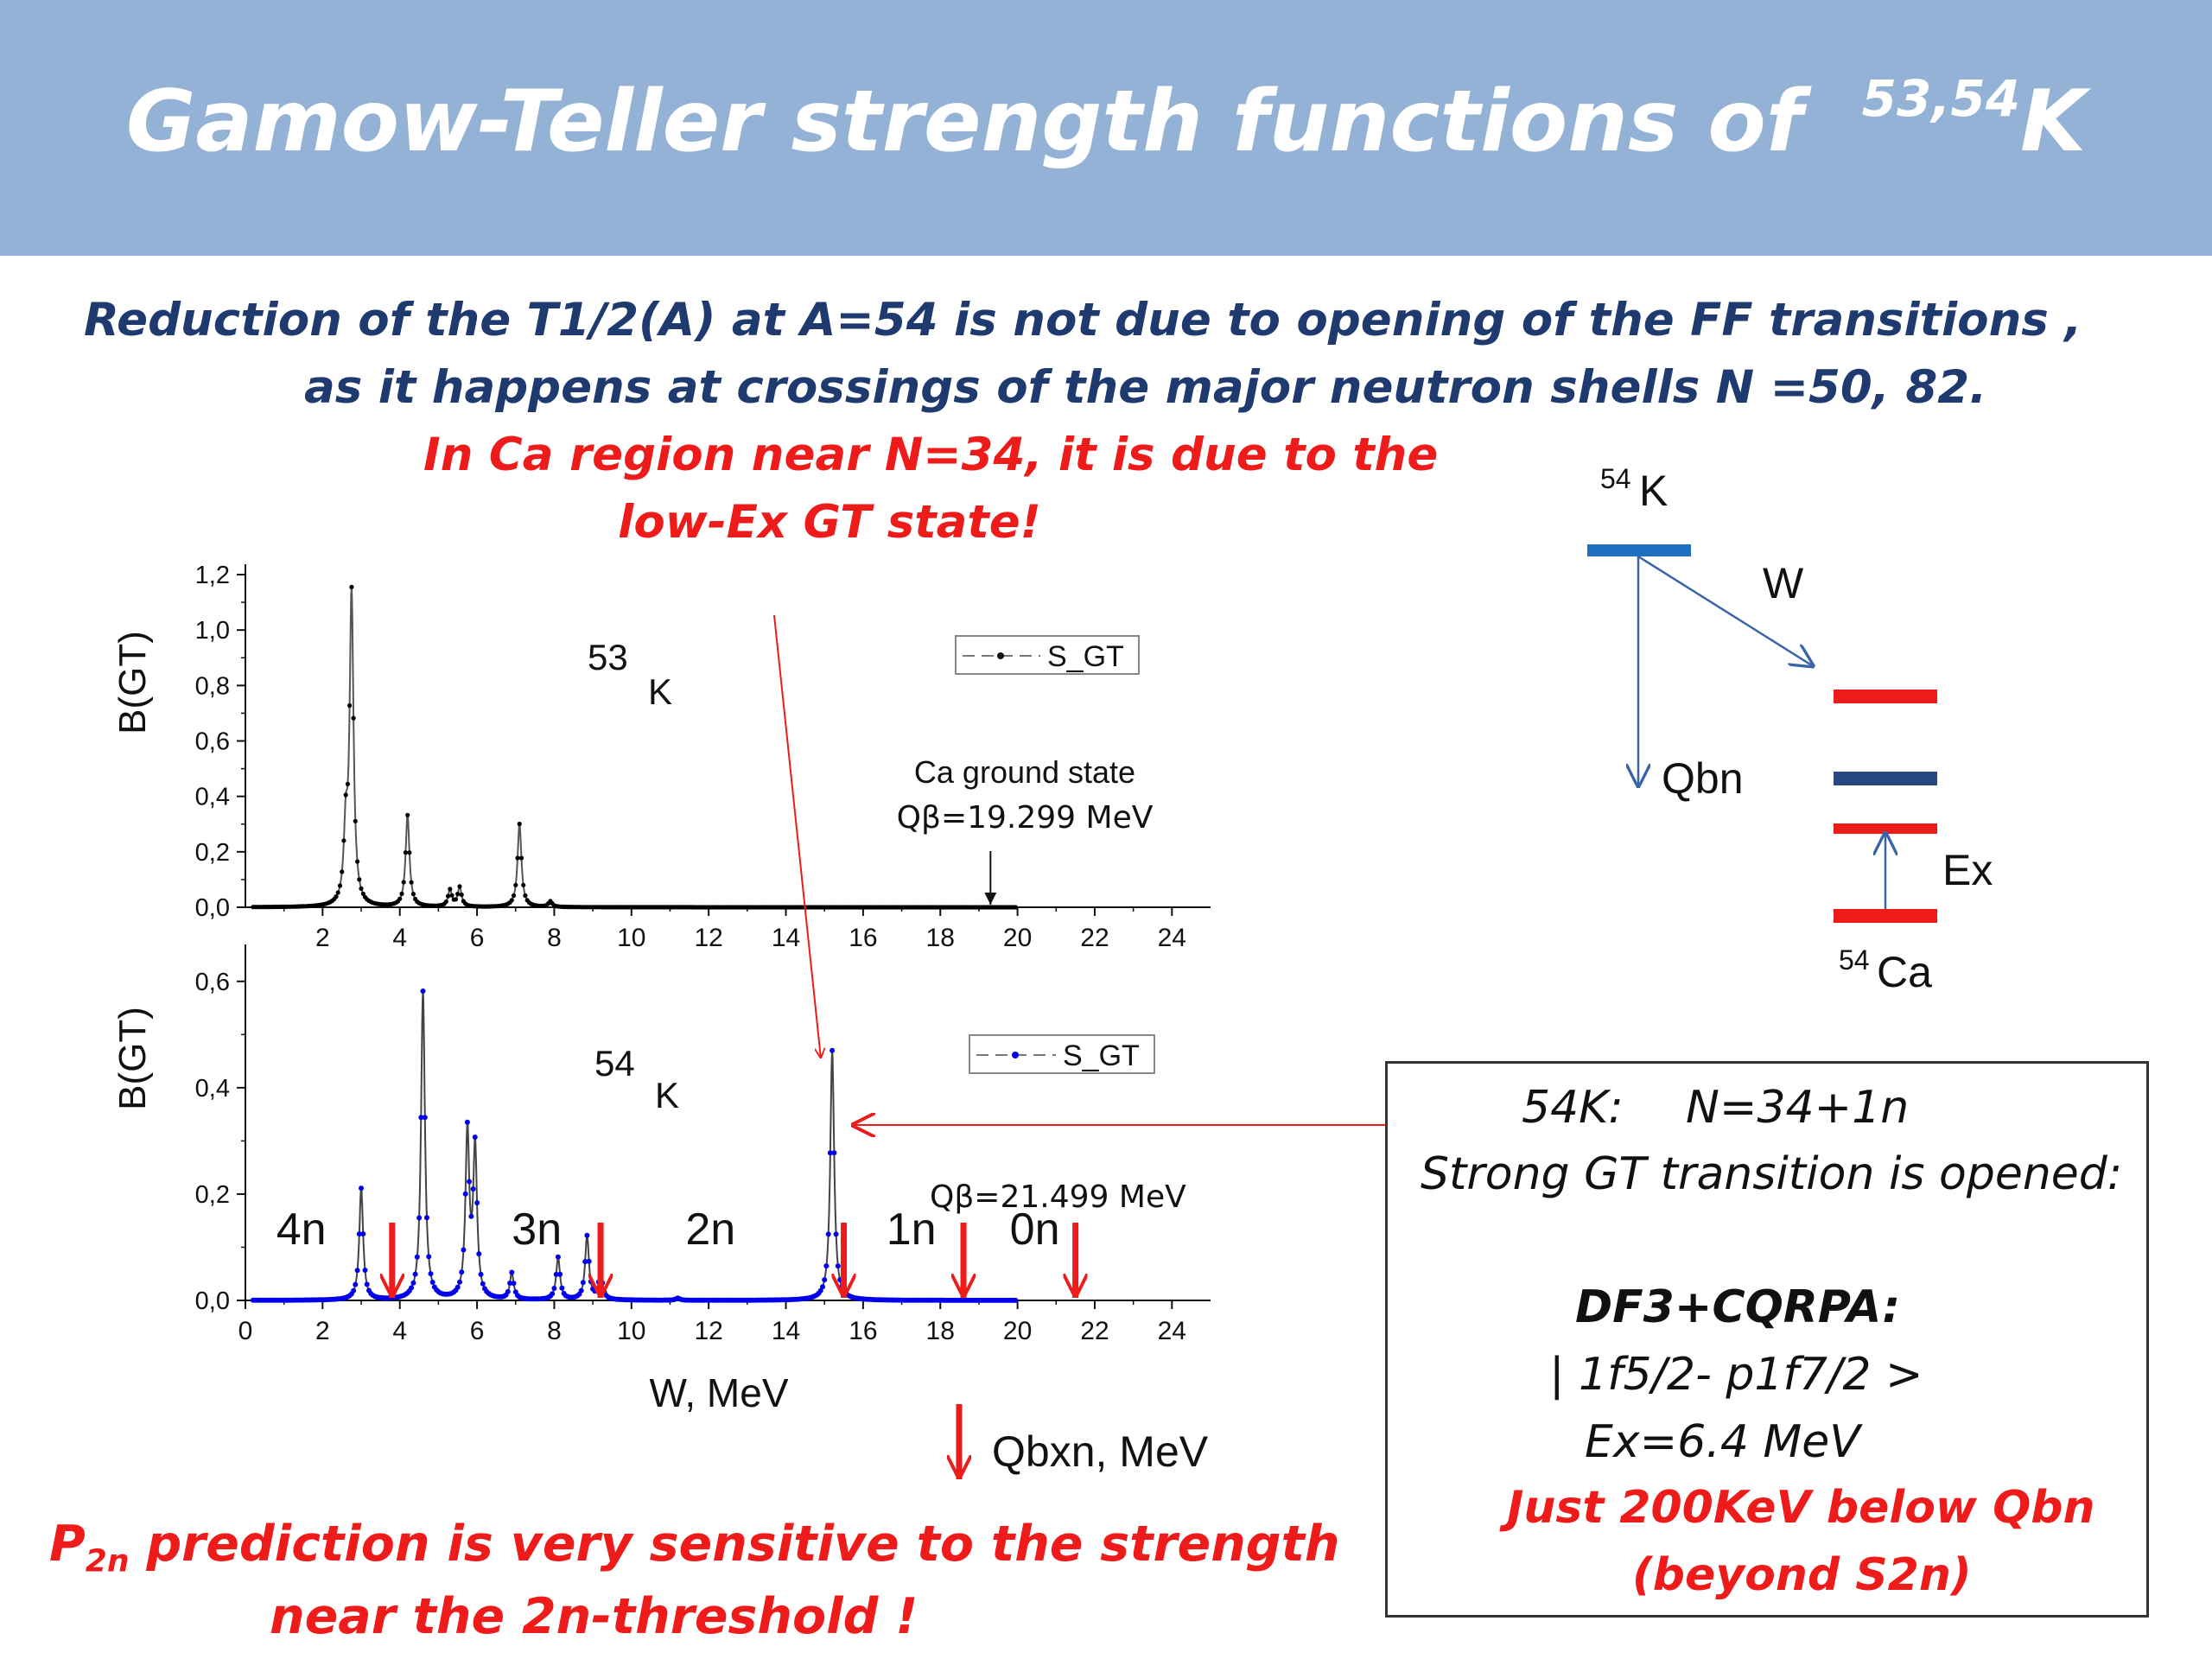 The width and height of the screenshot is (2212, 1659). Describe the element at coordinates (1736, 1375) in the screenshot. I see `info-configuration: | 1f5/2- p1f7/2 >` at that location.